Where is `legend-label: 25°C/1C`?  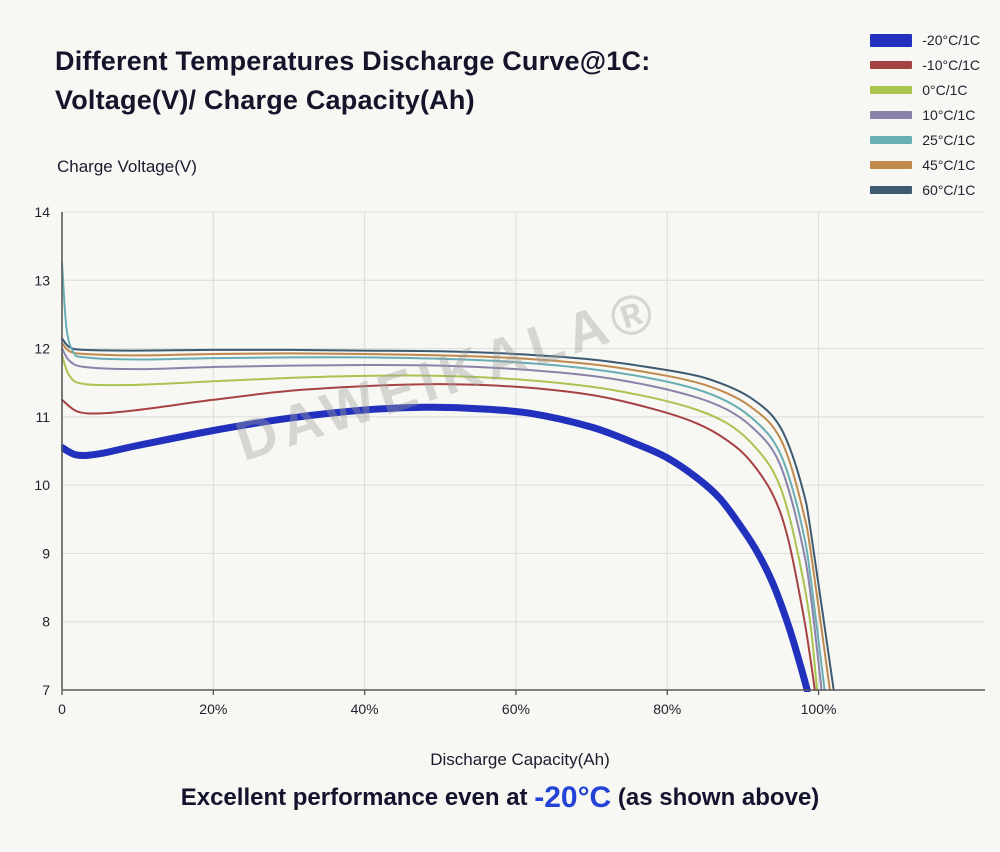 legend-label: 25°C/1C is located at coordinates (949, 140).